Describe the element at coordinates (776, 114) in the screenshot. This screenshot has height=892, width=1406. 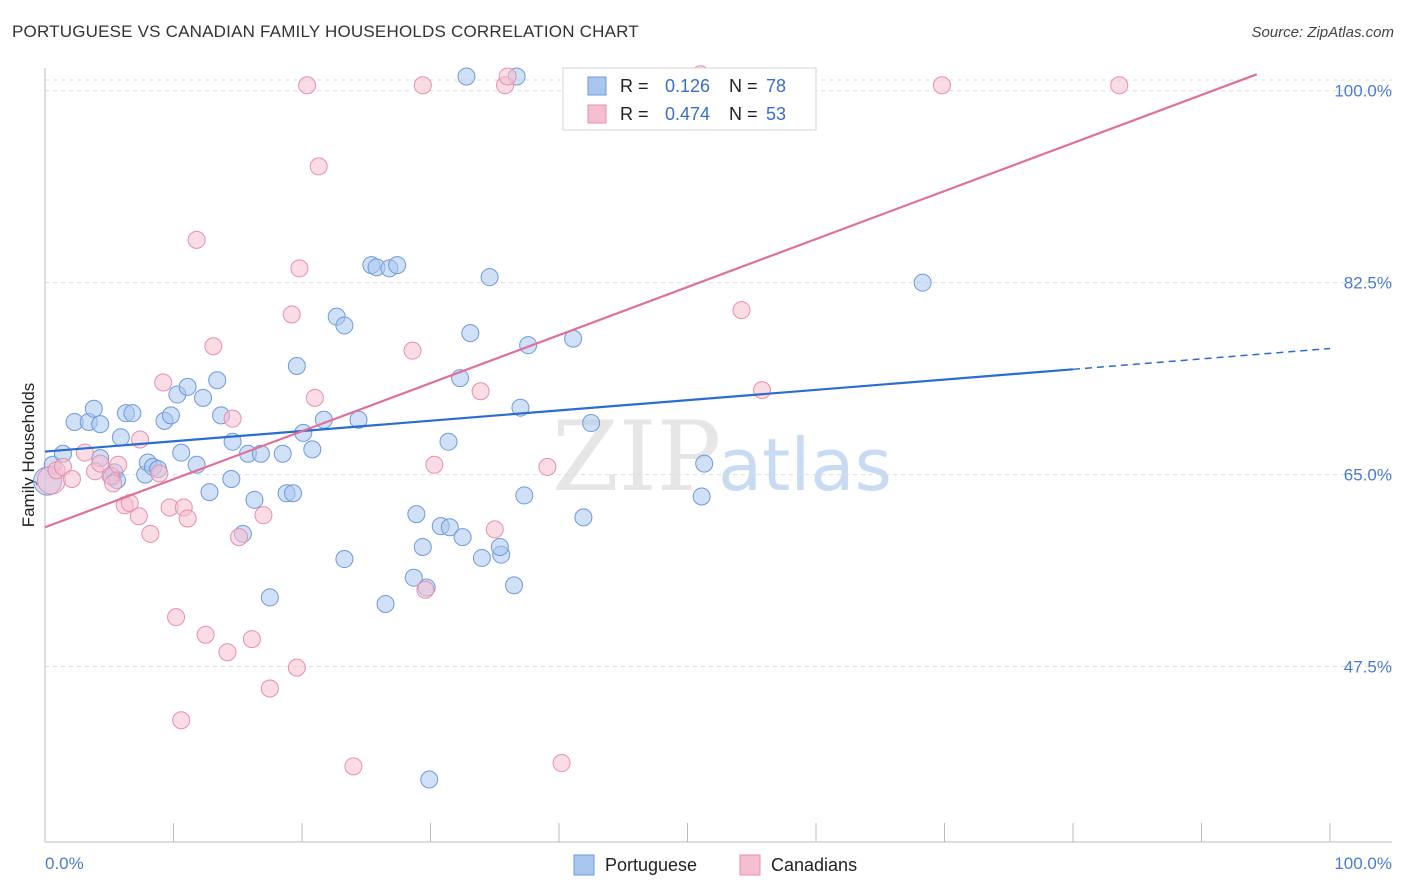
I see `legend-n-value: 53` at that location.